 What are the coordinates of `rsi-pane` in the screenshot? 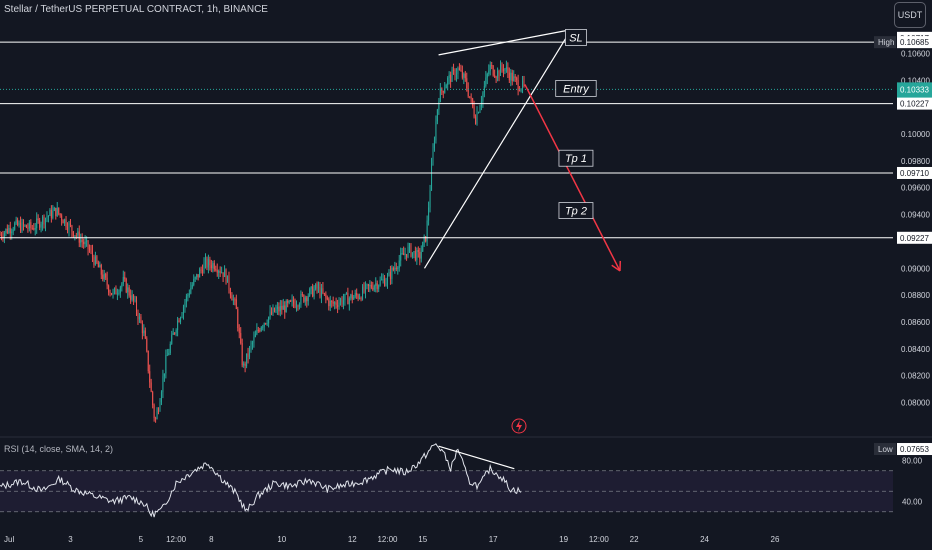 It's located at (446, 480).